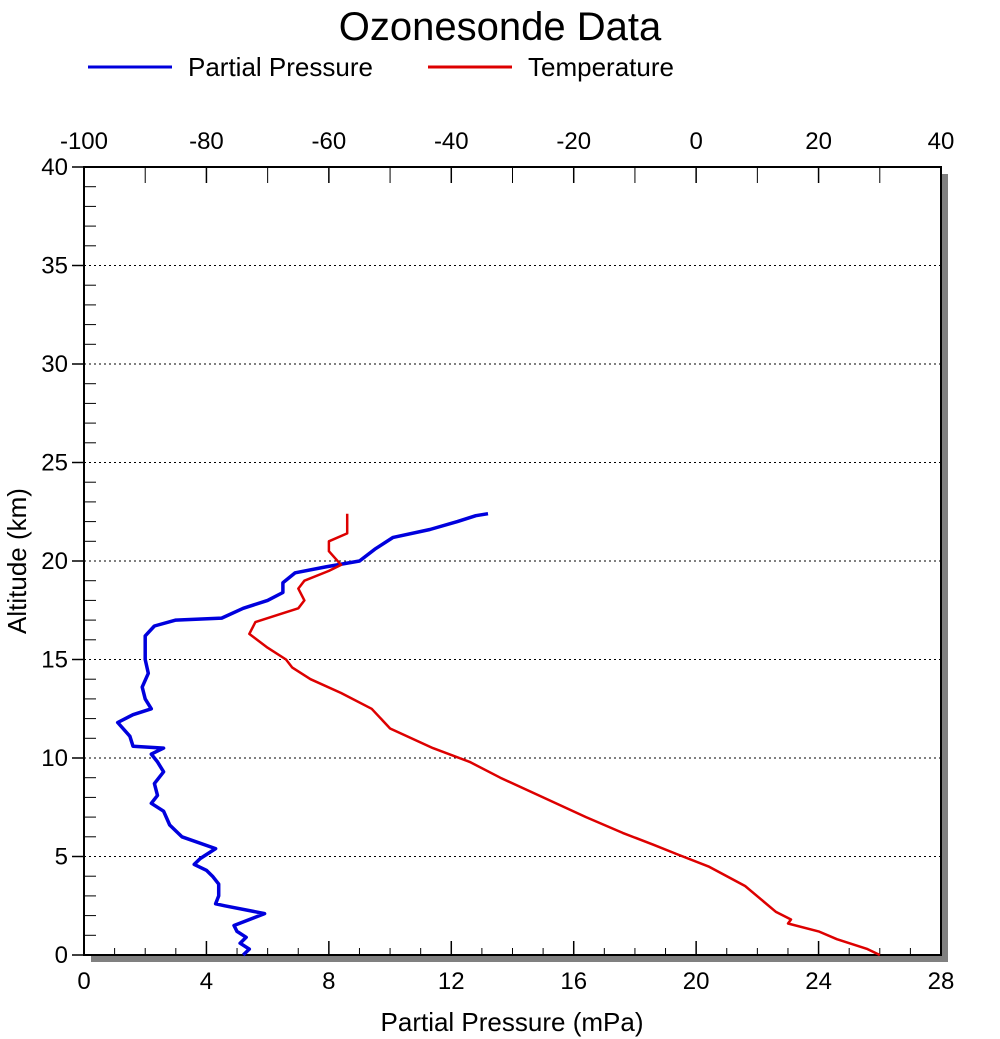 The image size is (1000, 1039). I want to click on x-bottom-tick-label: 28, so click(941, 981).